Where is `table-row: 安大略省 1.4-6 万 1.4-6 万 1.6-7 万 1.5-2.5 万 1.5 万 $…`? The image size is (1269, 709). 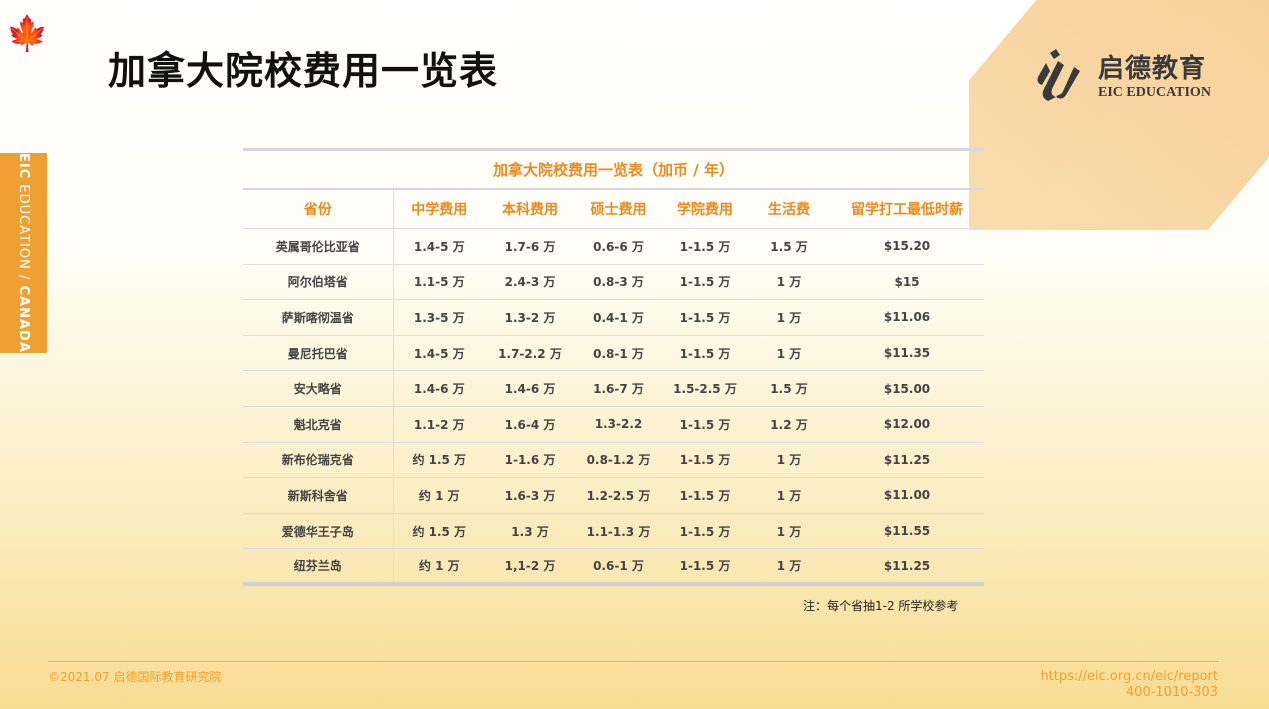
table-row: 安大略省 1.4-6 万 1.4-6 万 1.6-7 万 1.5-2.5 万 1.5 万 $… is located at coordinates (613, 388).